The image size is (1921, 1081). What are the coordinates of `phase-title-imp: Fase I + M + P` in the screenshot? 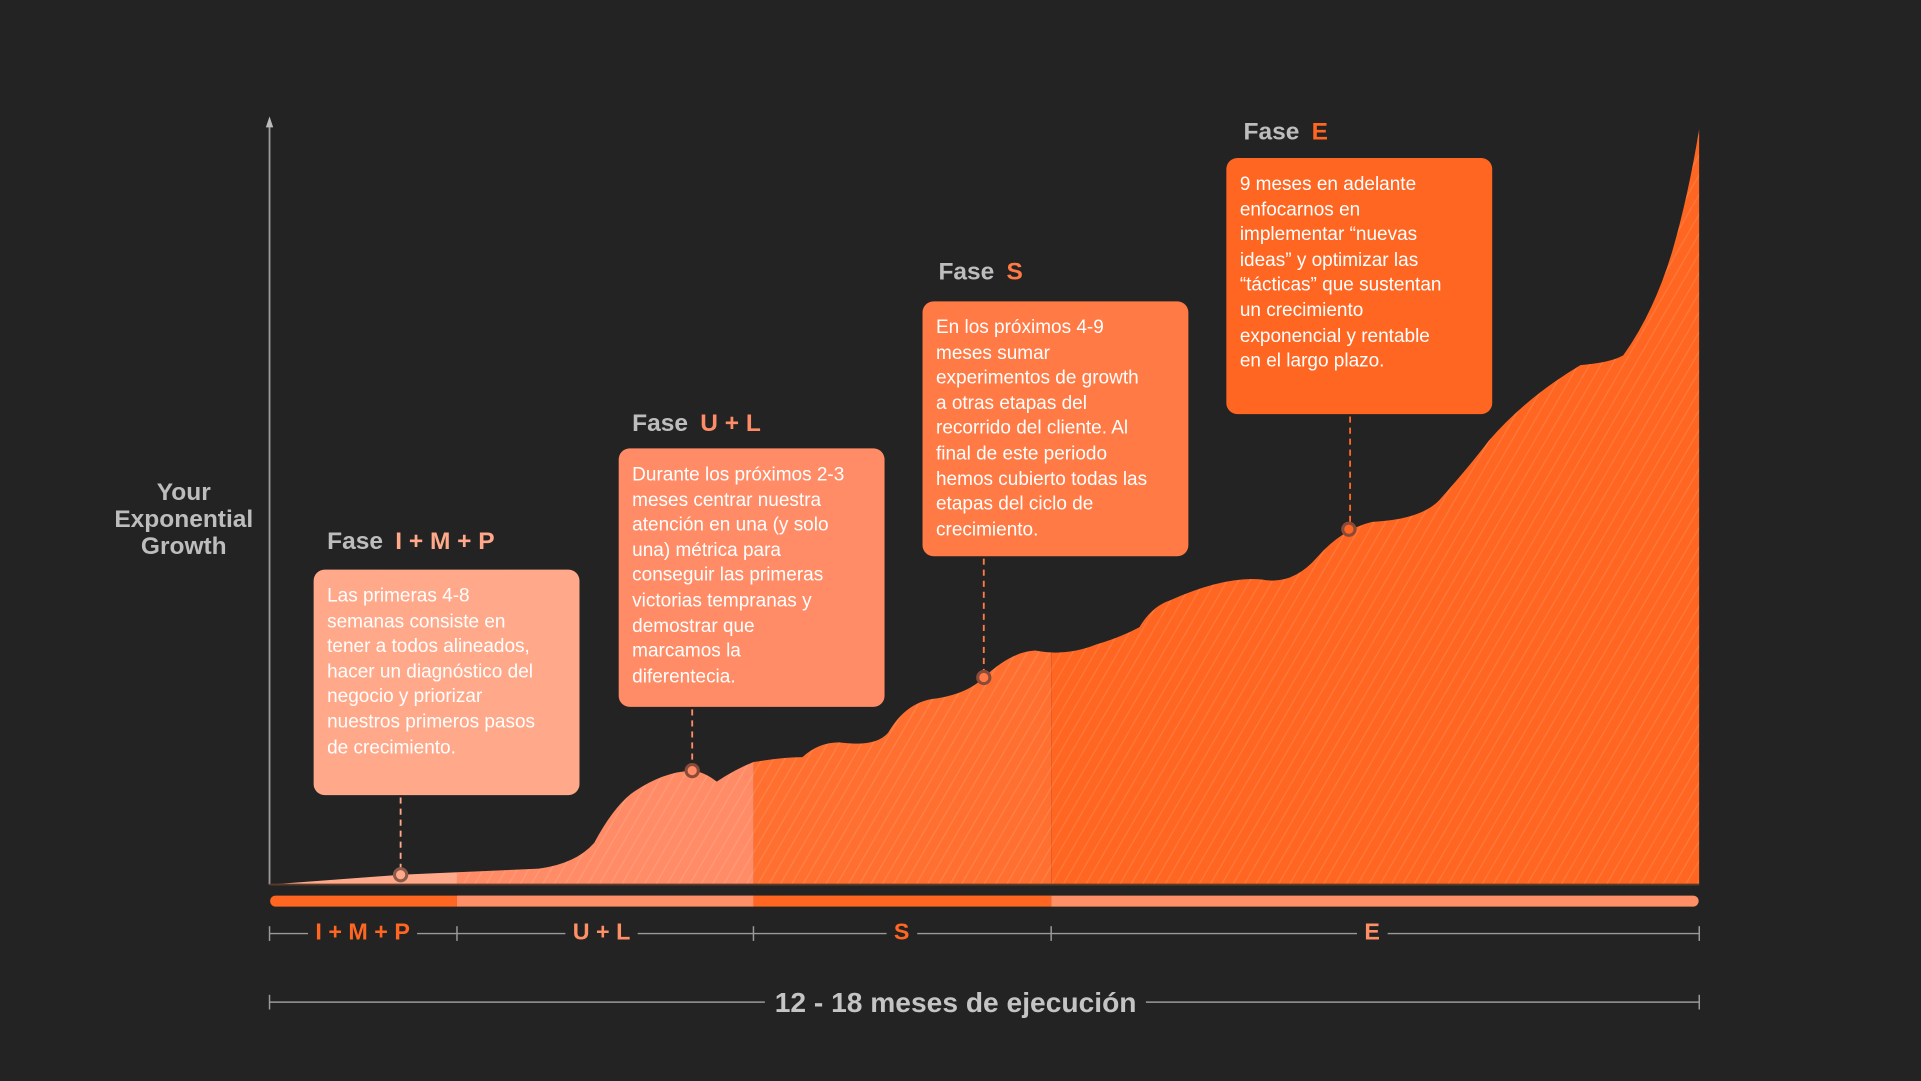 It's located at (411, 541).